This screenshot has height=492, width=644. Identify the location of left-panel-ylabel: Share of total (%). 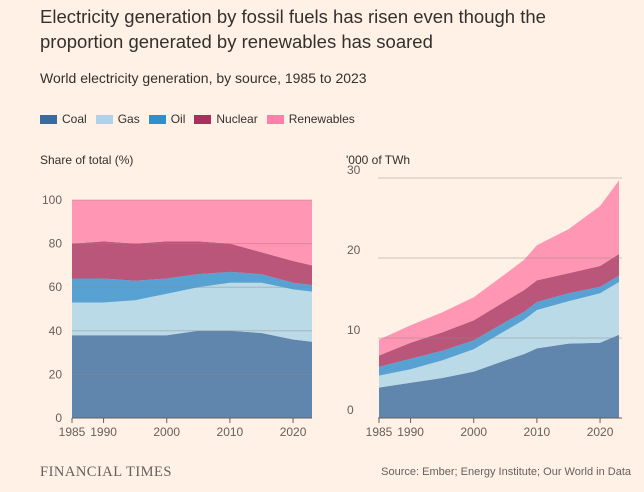
(87, 160).